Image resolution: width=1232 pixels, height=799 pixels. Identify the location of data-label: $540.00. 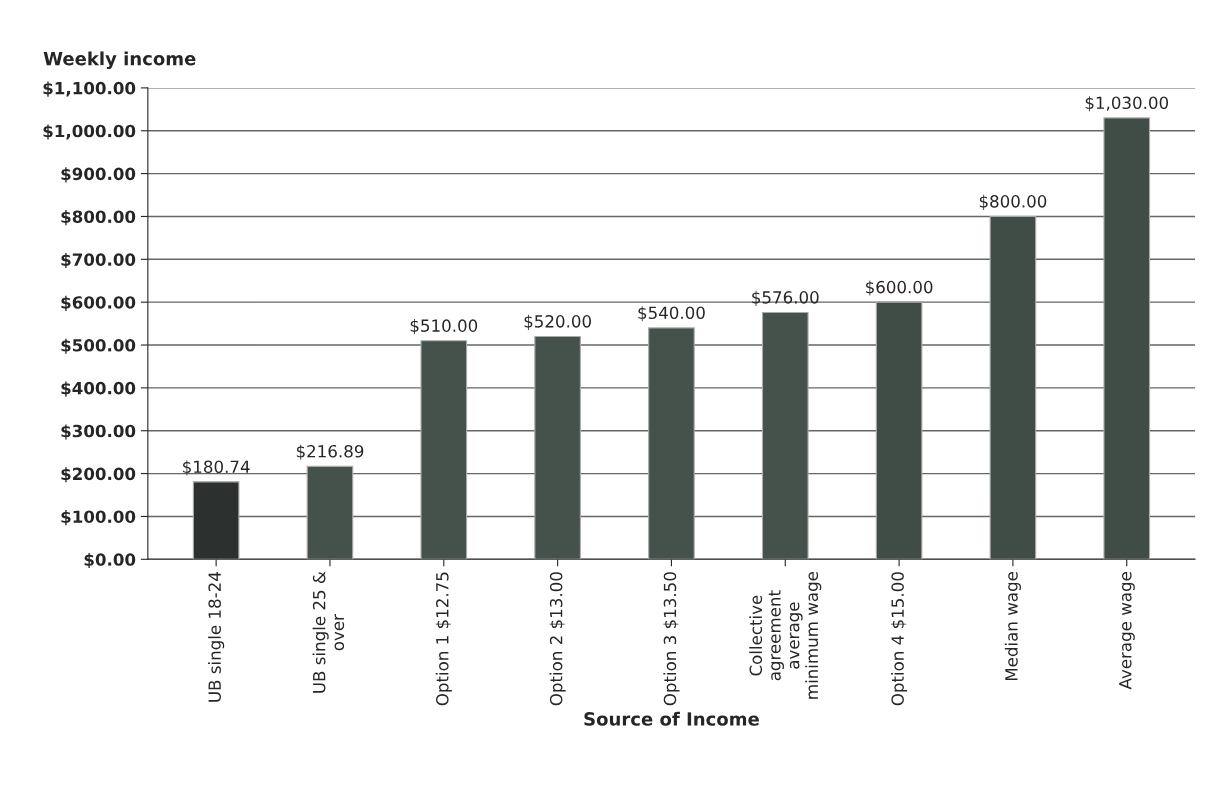
(671, 314).